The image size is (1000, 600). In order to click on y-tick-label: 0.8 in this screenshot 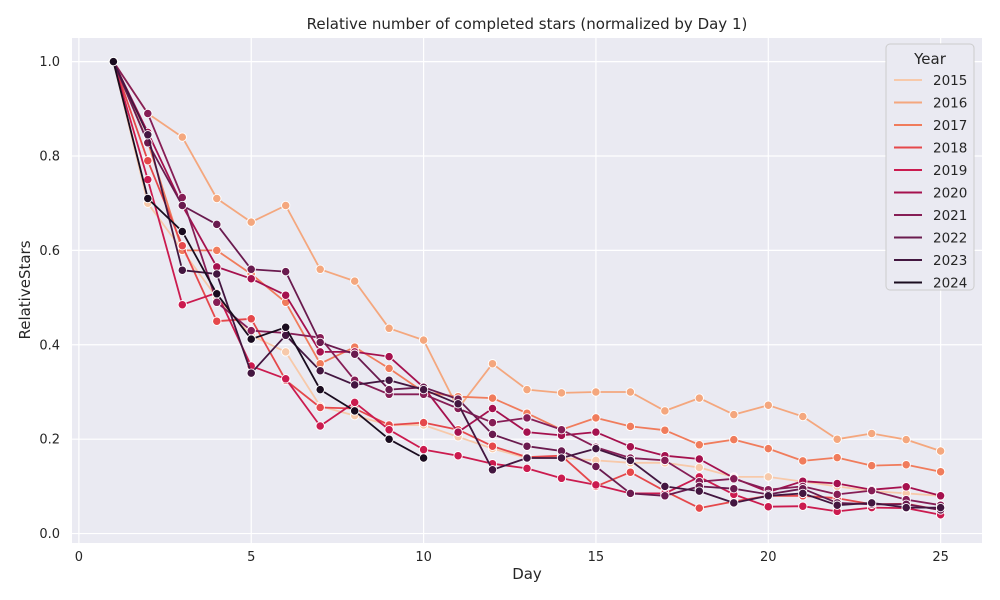, I will do `click(49, 156)`.